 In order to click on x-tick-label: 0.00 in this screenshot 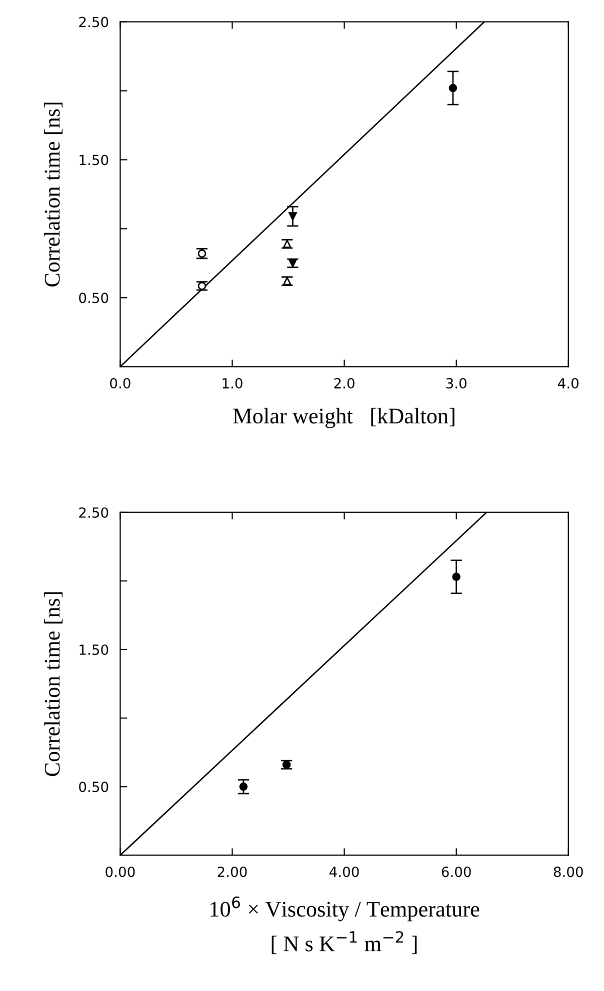, I will do `click(120, 872)`.